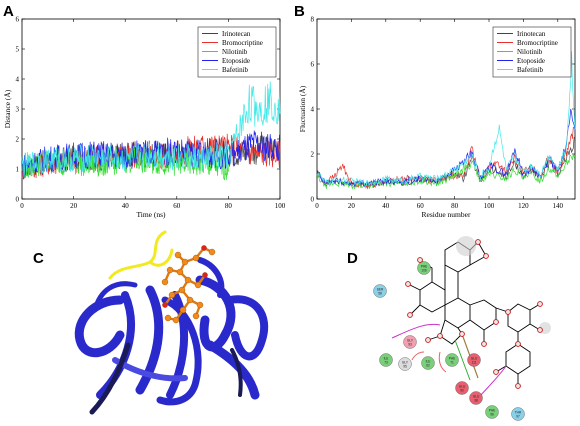 Image resolution: width=580 pixels, height=426 pixels. What do you see at coordinates (462, 387) in the screenshot?
I see `residue-label: GLU` at bounding box center [462, 387].